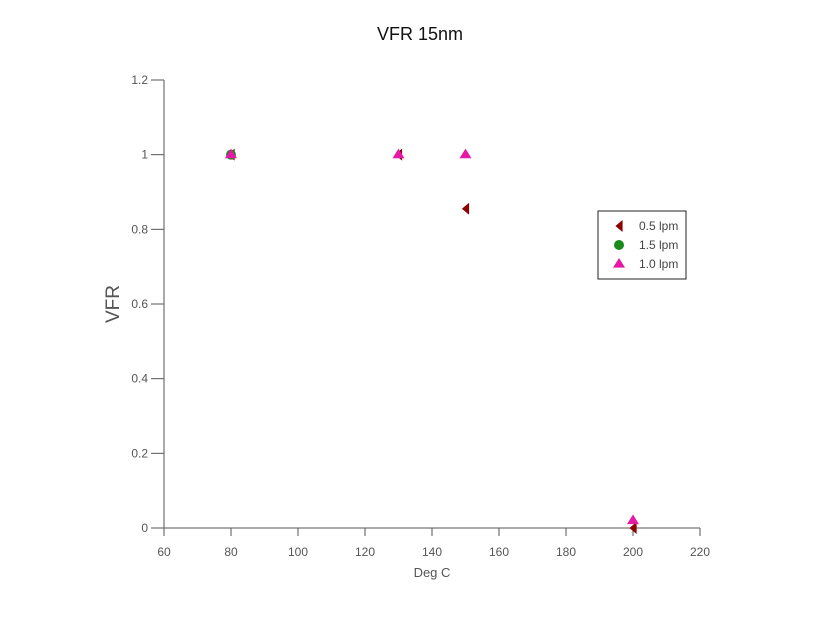  What do you see at coordinates (144, 528) in the screenshot?
I see `y-tick-label: 0` at bounding box center [144, 528].